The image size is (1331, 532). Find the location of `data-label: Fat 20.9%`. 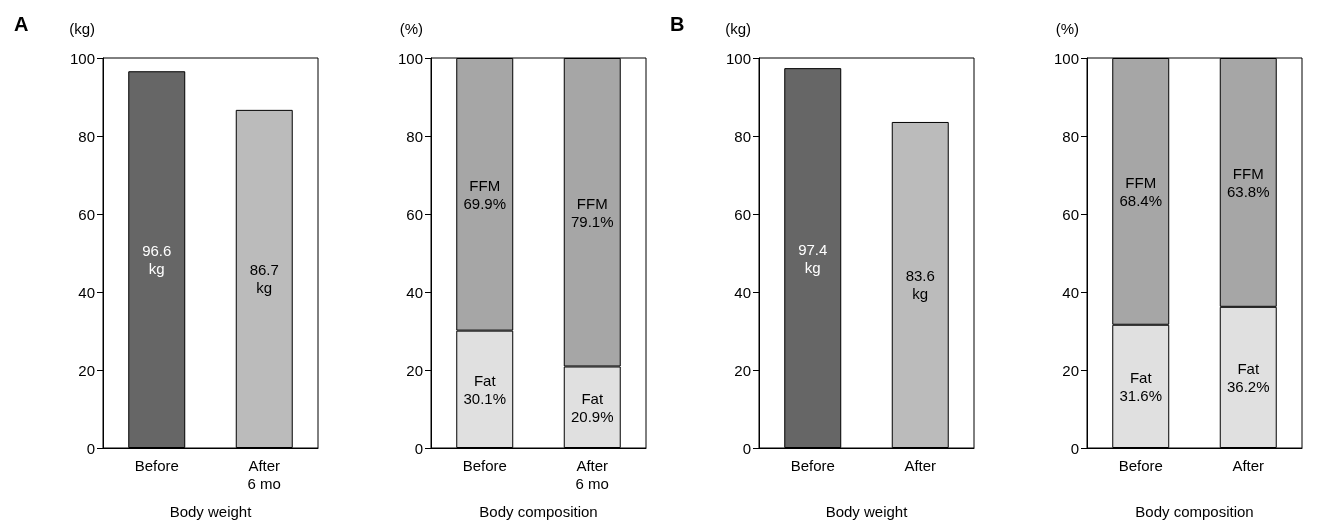

data-label: Fat 20.9% is located at coordinates (592, 407).